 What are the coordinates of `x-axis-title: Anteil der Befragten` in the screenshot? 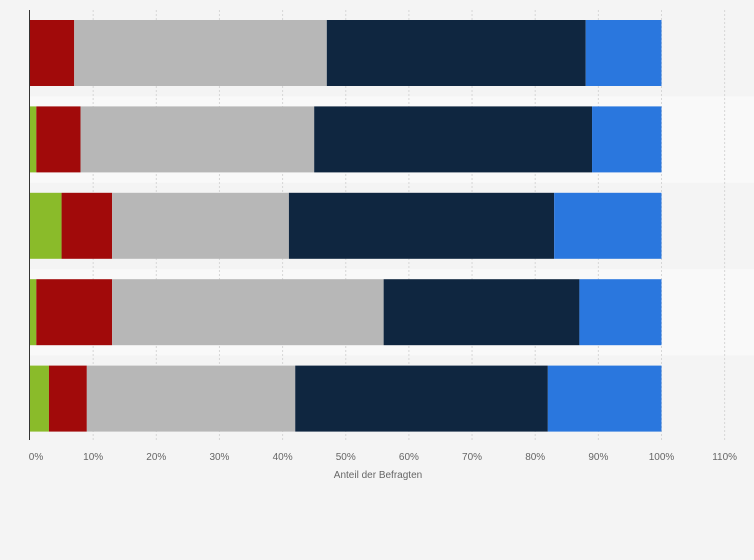 It's located at (378, 475).